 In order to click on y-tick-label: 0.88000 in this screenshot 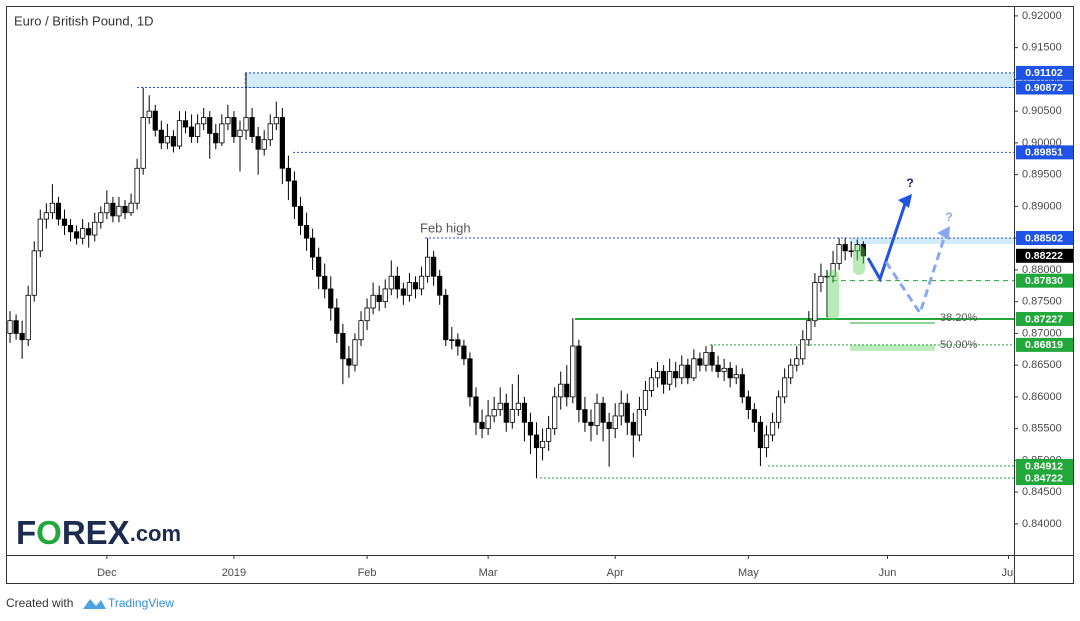, I will do `click(1042, 270)`.